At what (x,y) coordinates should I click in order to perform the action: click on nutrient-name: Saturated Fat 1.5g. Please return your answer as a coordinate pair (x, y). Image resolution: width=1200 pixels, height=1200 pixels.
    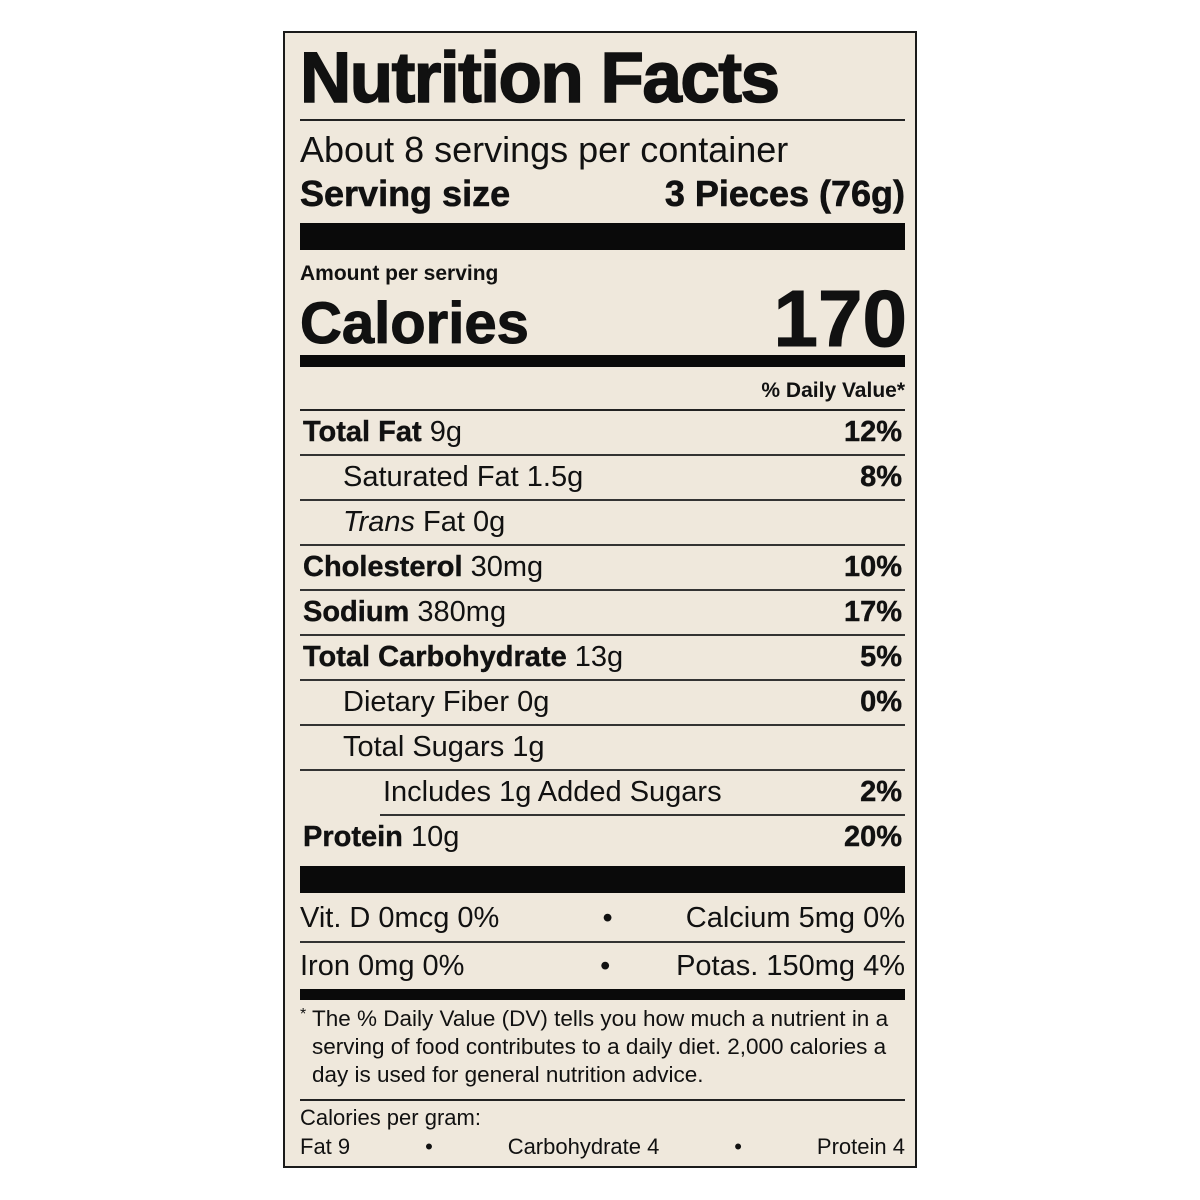
    Looking at the image, I should click on (463, 477).